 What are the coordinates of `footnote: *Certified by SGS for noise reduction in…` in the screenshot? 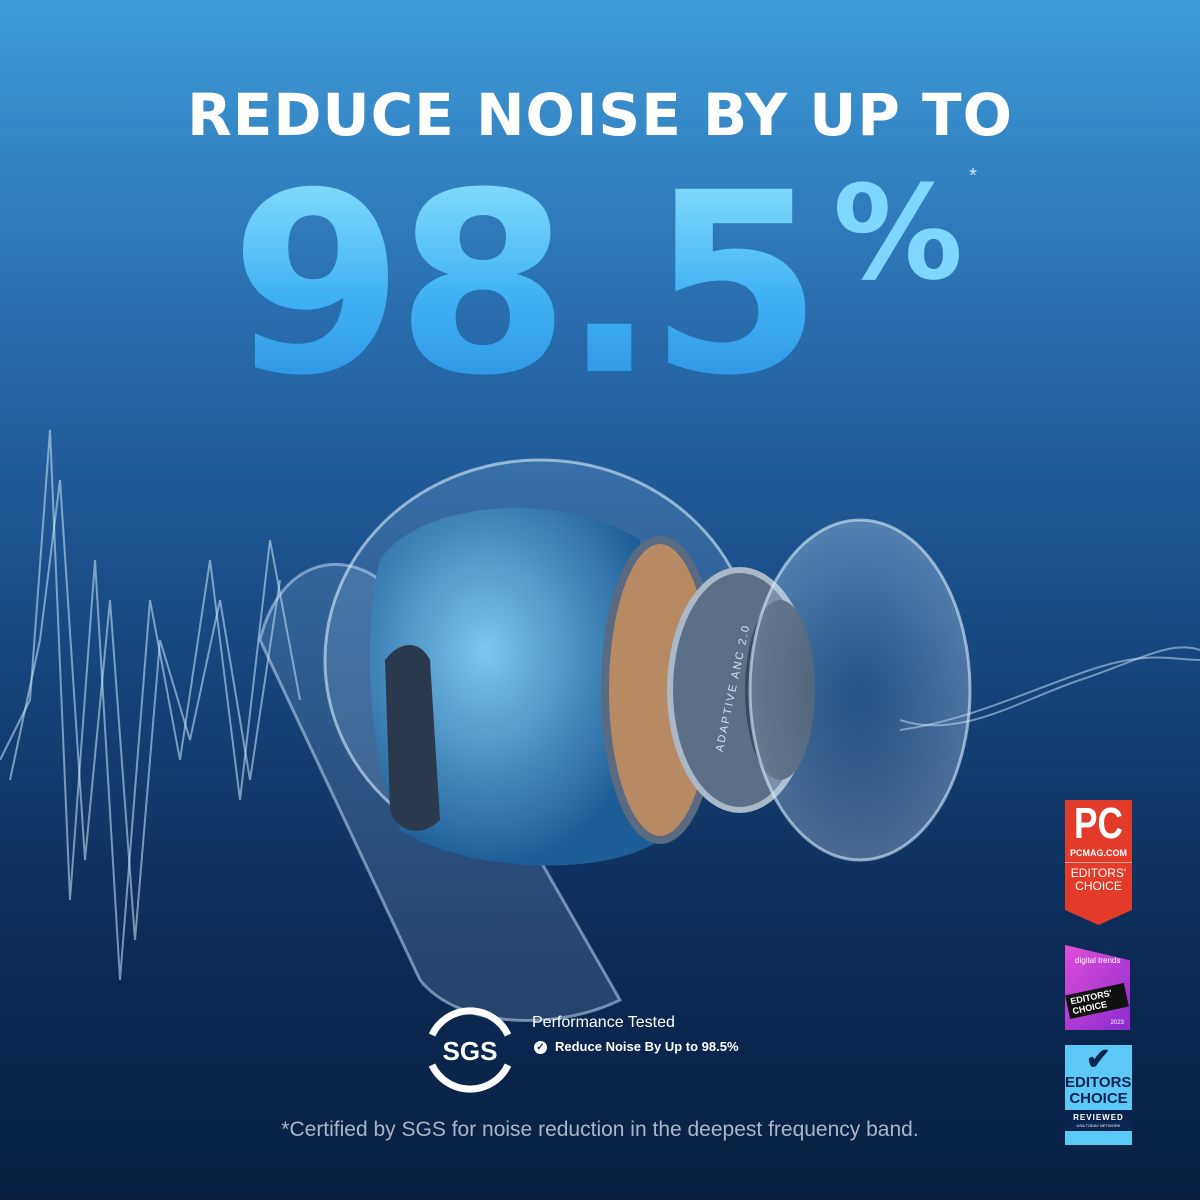 It's located at (600, 1129).